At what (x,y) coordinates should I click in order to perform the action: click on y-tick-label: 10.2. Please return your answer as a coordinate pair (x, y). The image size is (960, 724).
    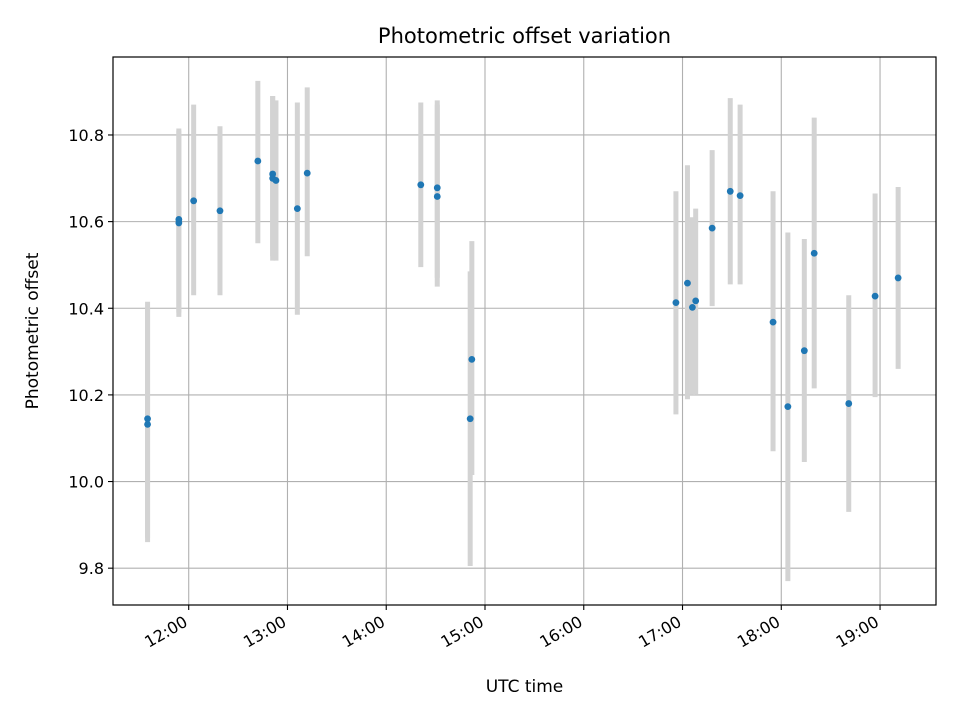
    Looking at the image, I should click on (86, 395).